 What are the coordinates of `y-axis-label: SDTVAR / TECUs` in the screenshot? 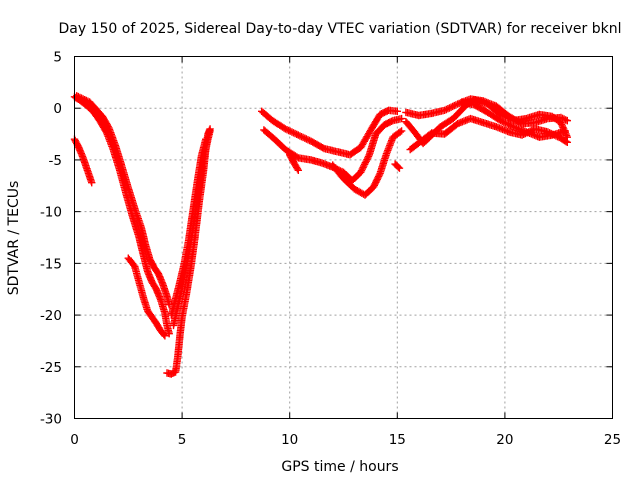 It's located at (14, 238).